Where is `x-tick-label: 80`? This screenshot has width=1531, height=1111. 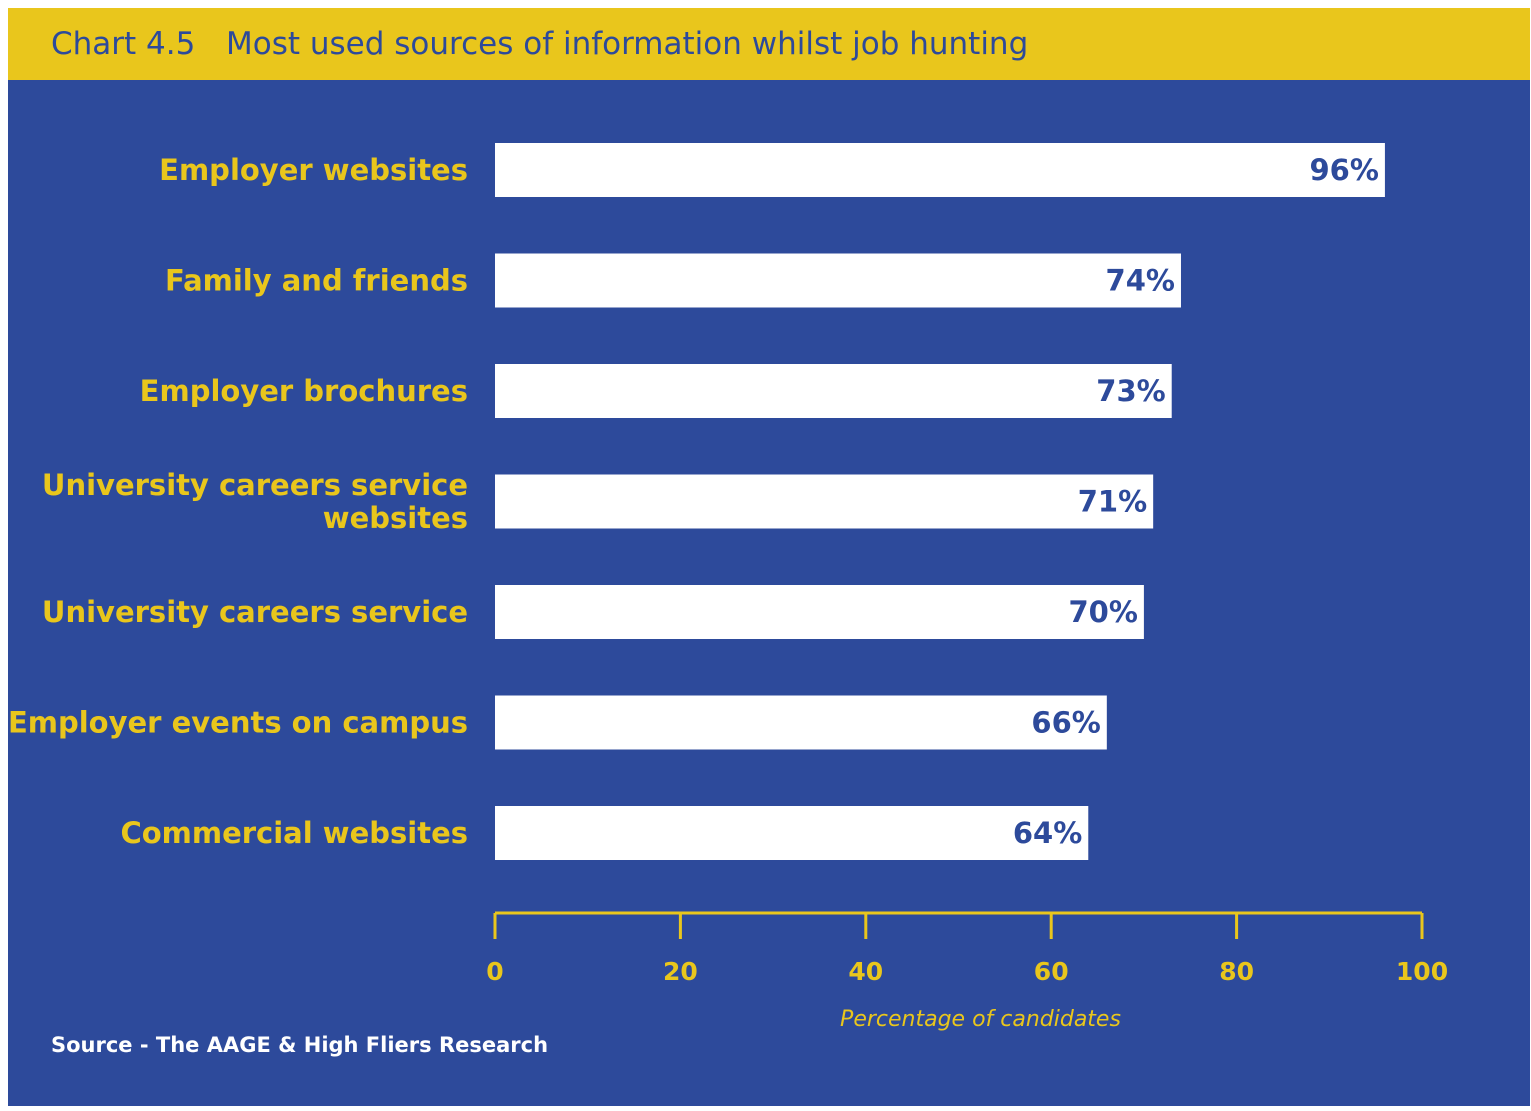
x-tick-label: 80 is located at coordinates (1236, 971).